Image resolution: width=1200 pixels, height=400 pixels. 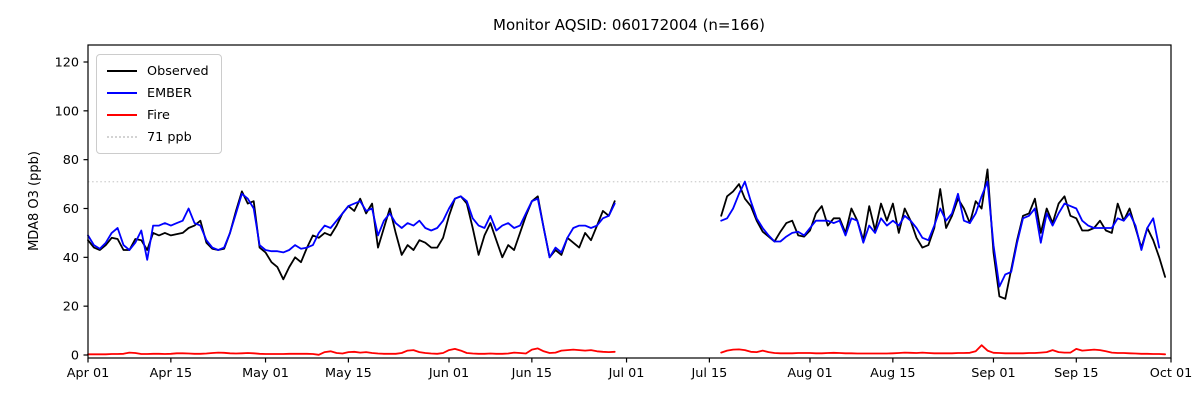 What do you see at coordinates (626, 373) in the screenshot?
I see `x-tick-label-jul-01: Jul 01` at bounding box center [626, 373].